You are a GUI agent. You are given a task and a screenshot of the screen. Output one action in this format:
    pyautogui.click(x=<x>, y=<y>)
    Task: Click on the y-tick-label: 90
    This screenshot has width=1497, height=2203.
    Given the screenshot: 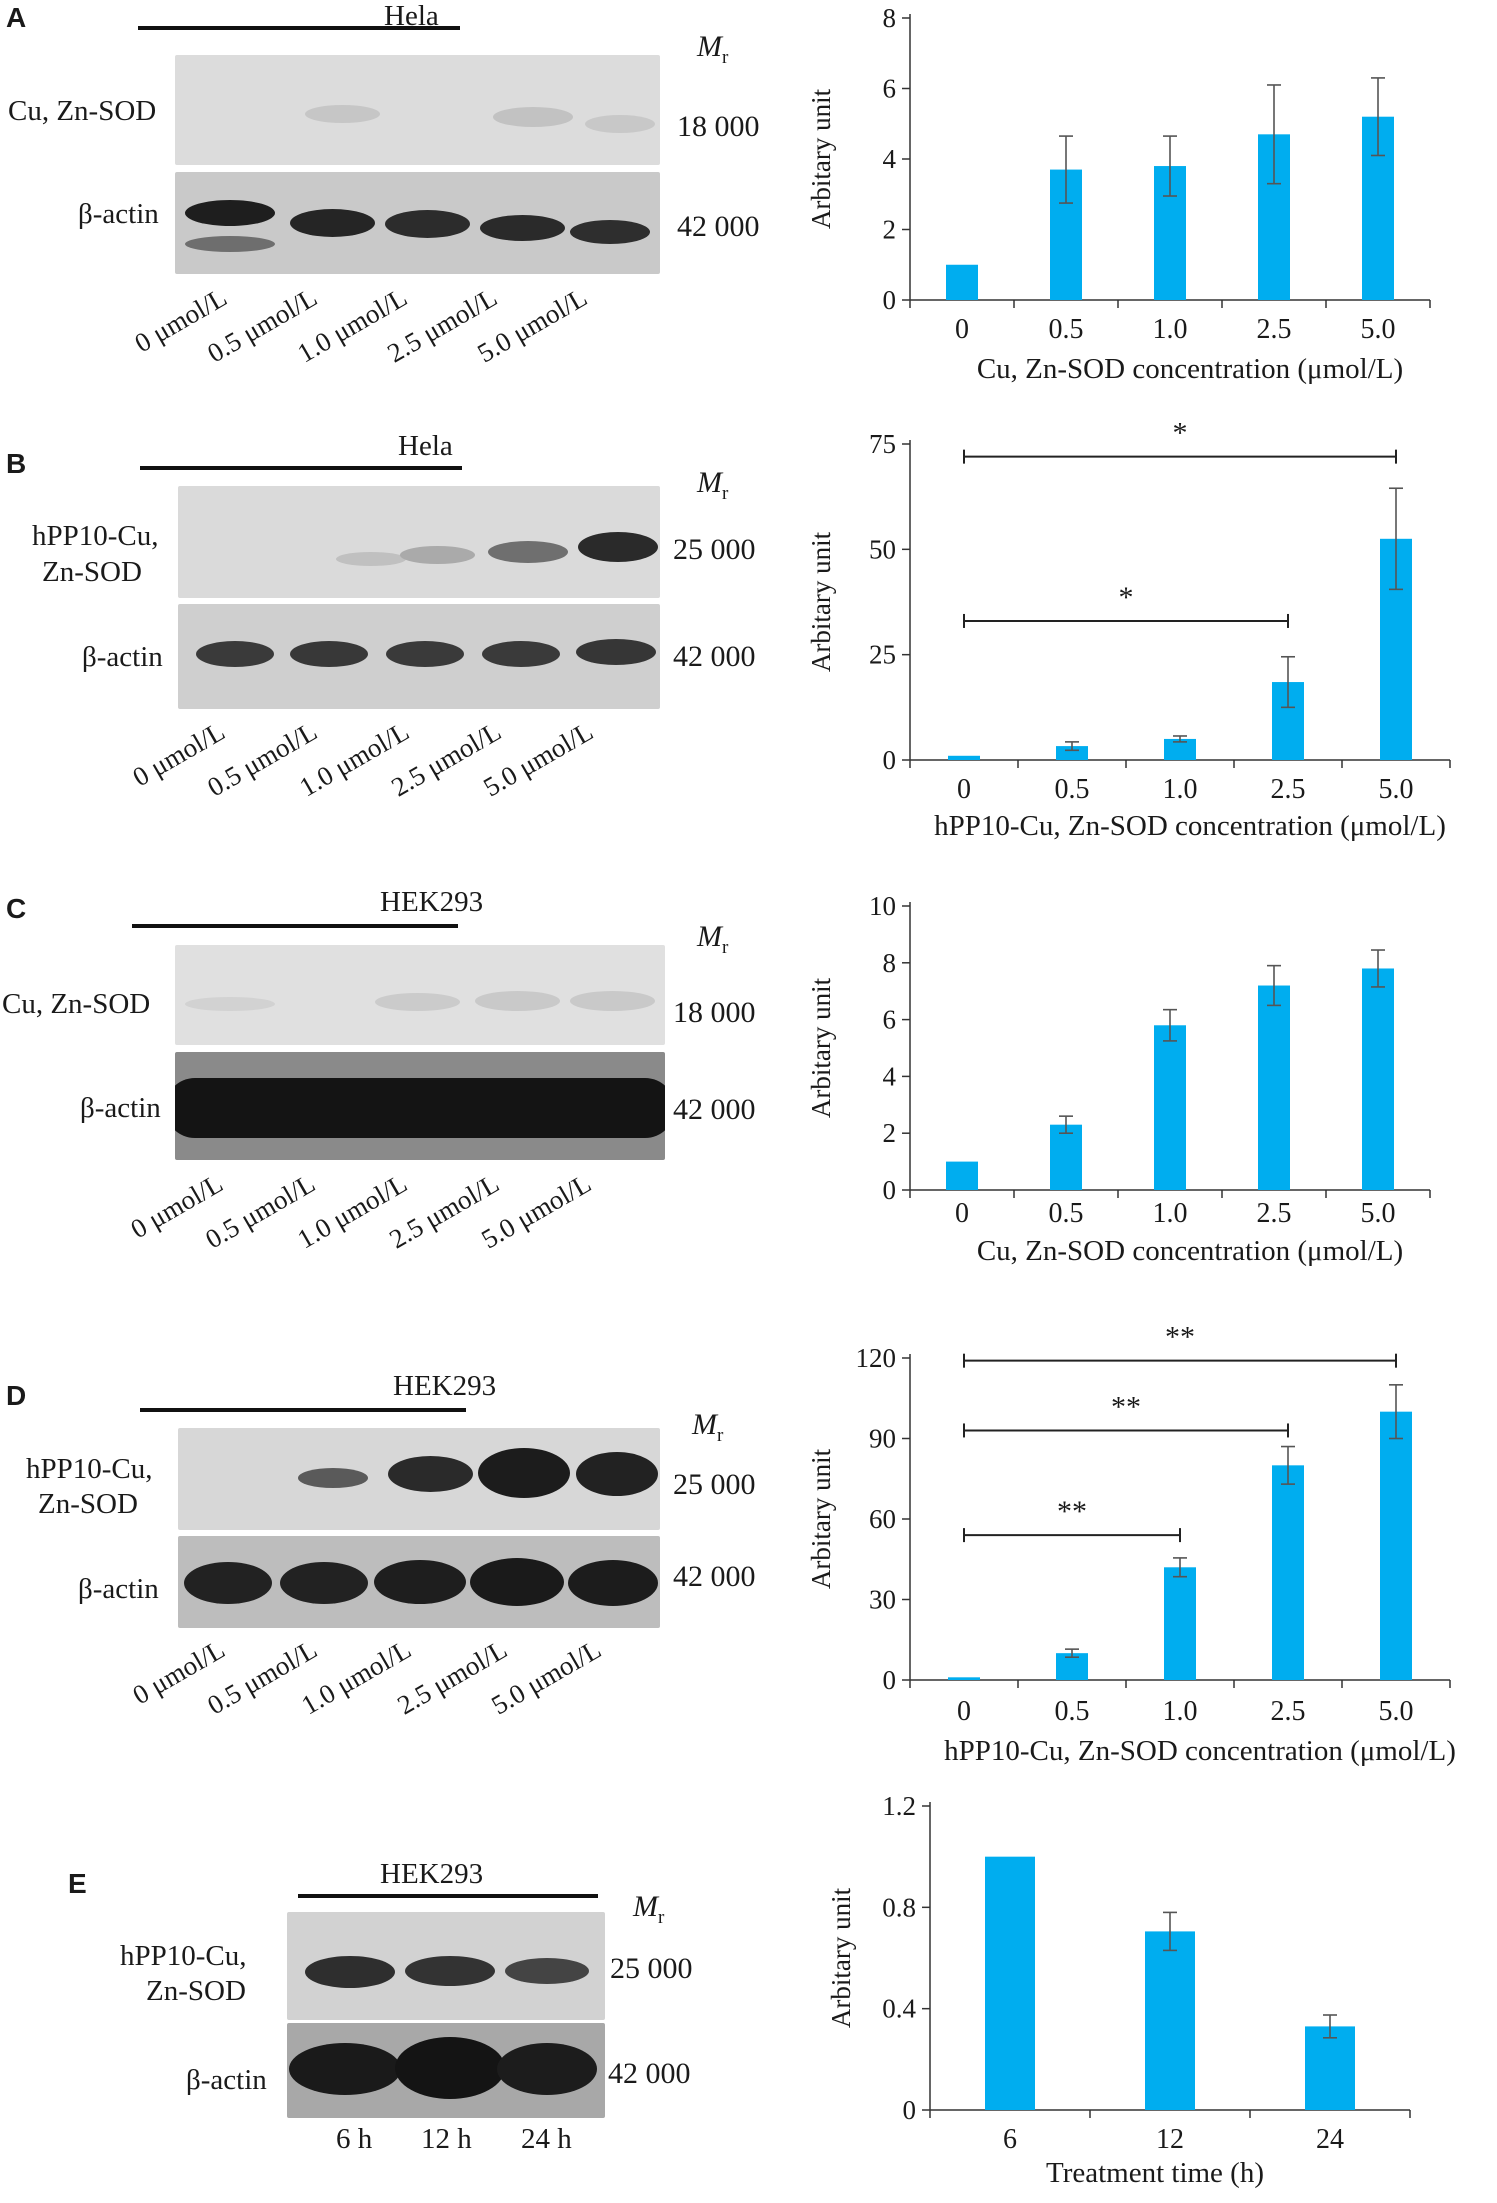 What is the action you would take?
    pyautogui.click(x=882, y=1439)
    